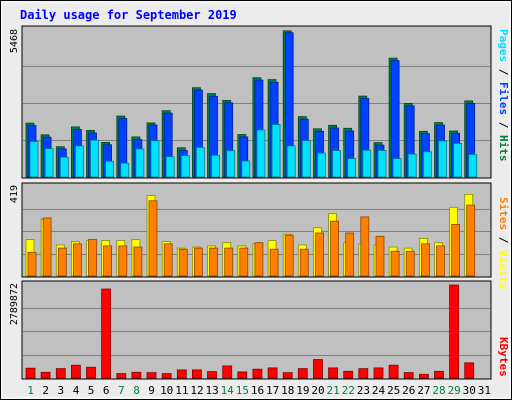  I want to click on day-label-12: 12, so click(196, 390).